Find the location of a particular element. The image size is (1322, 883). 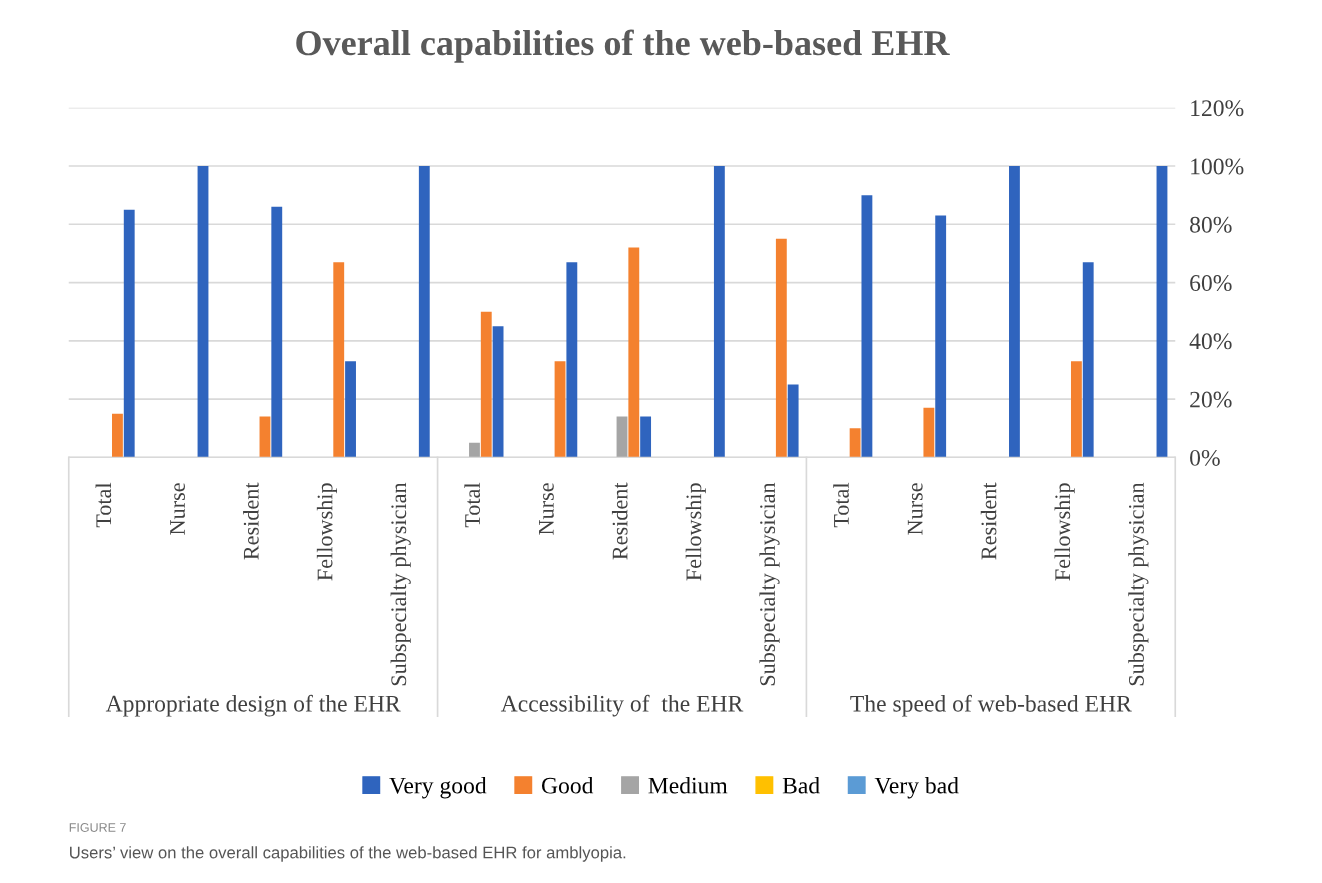

y-tick-label: 60% is located at coordinates (1211, 283).